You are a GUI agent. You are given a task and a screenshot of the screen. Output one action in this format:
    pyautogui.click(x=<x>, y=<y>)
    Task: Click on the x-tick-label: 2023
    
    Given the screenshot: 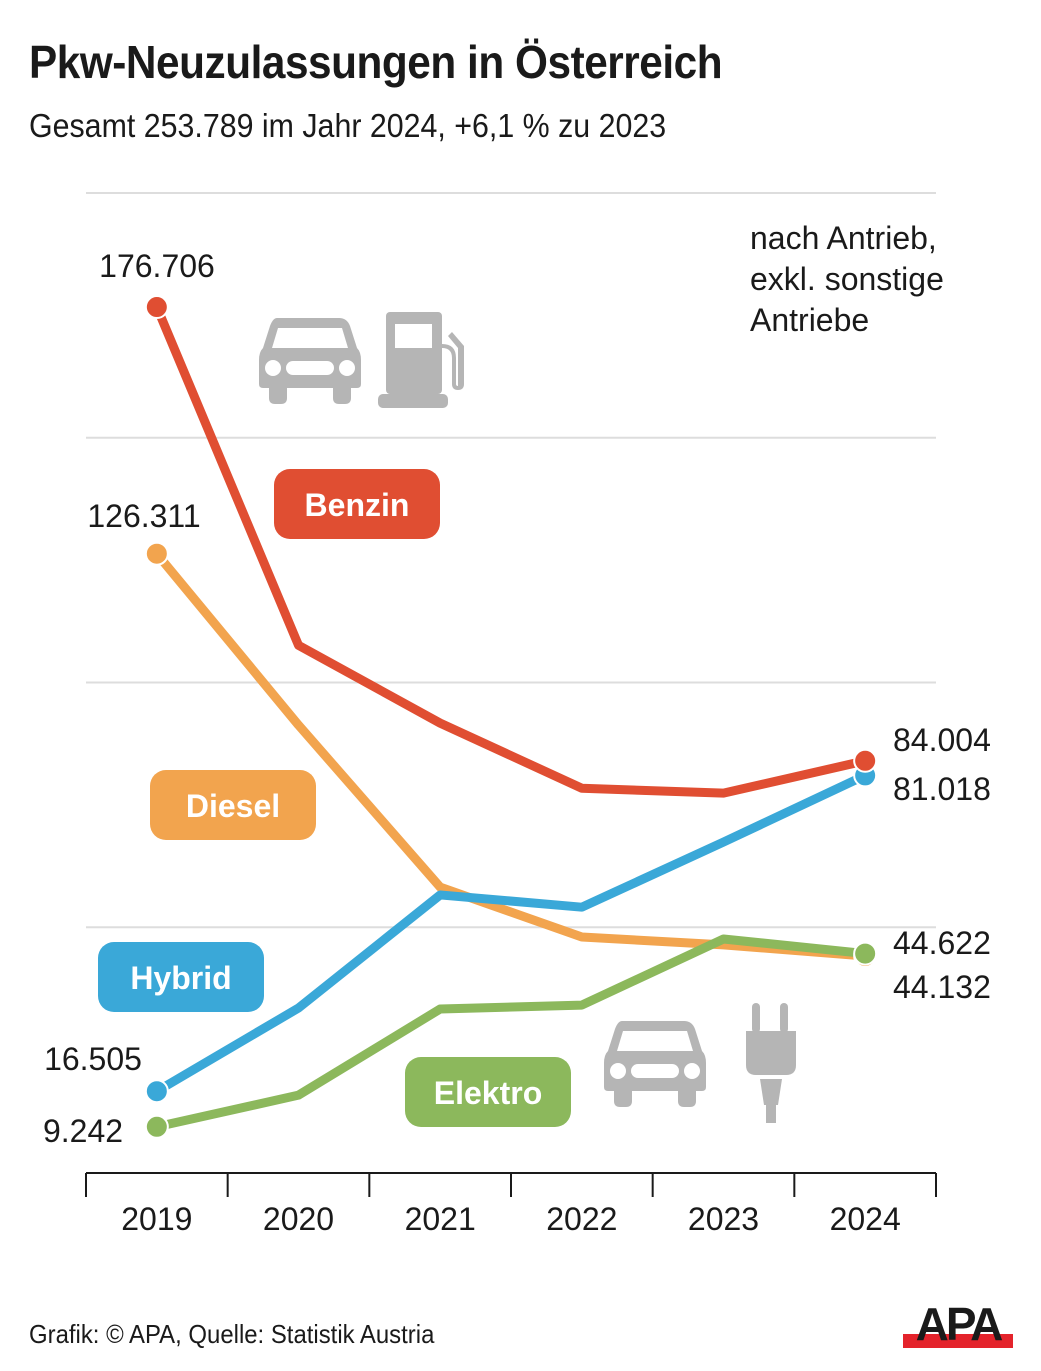 What is the action you would take?
    pyautogui.click(x=723, y=1219)
    